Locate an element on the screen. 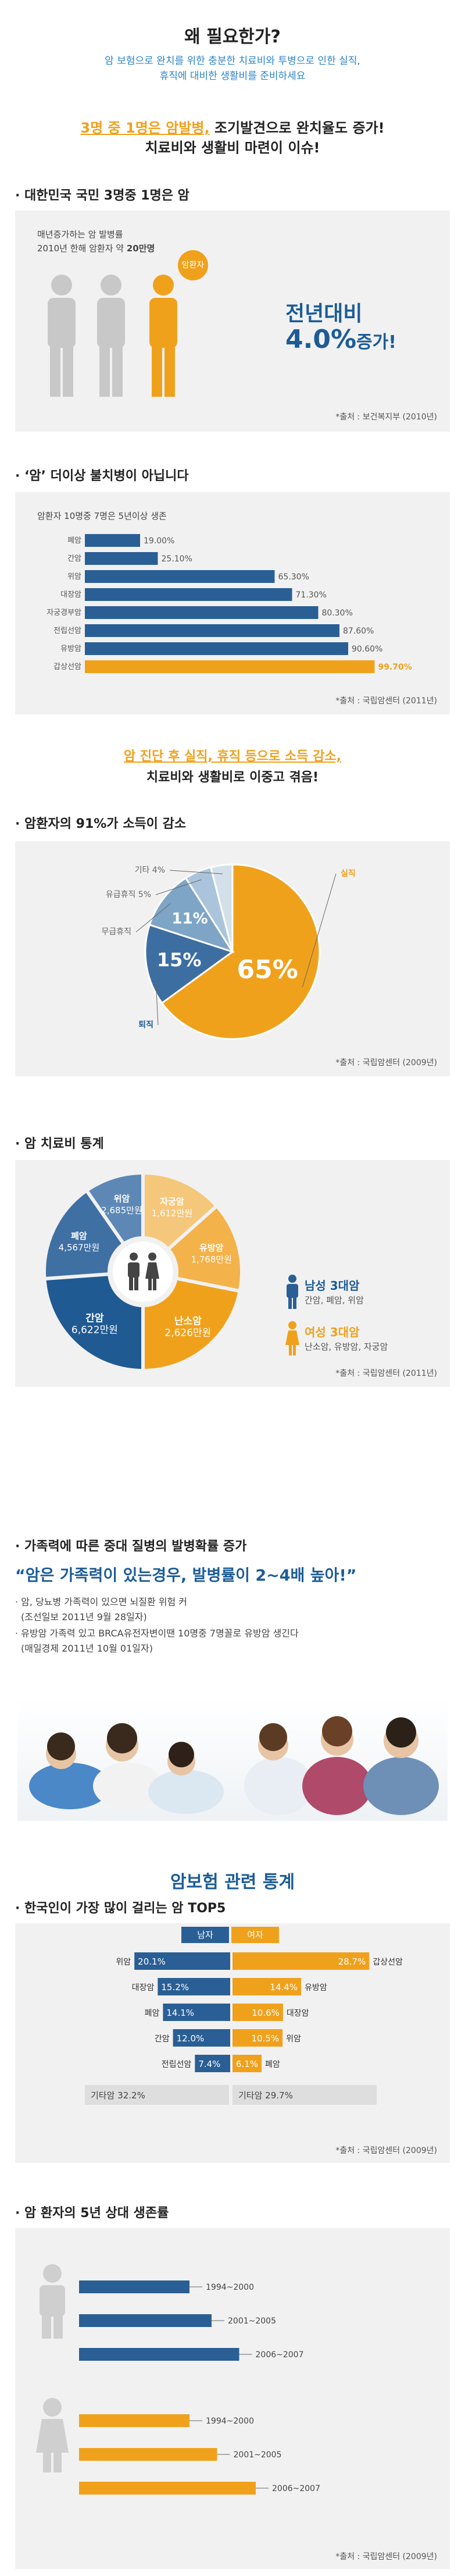 This screenshot has width=465, height=2576. s2-value-label: 71.30% is located at coordinates (311, 595).